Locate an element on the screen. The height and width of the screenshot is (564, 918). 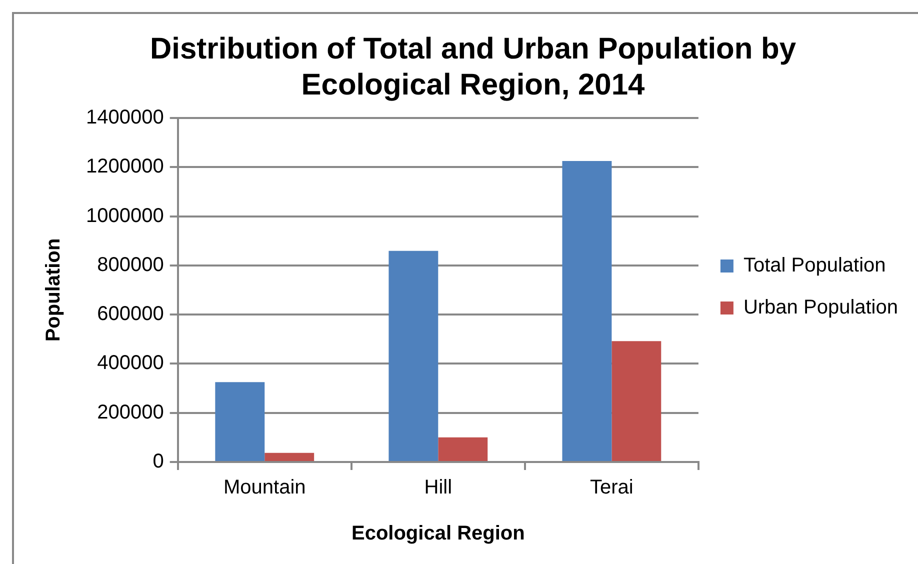
y-tick-label: 600000 is located at coordinates (130, 314).